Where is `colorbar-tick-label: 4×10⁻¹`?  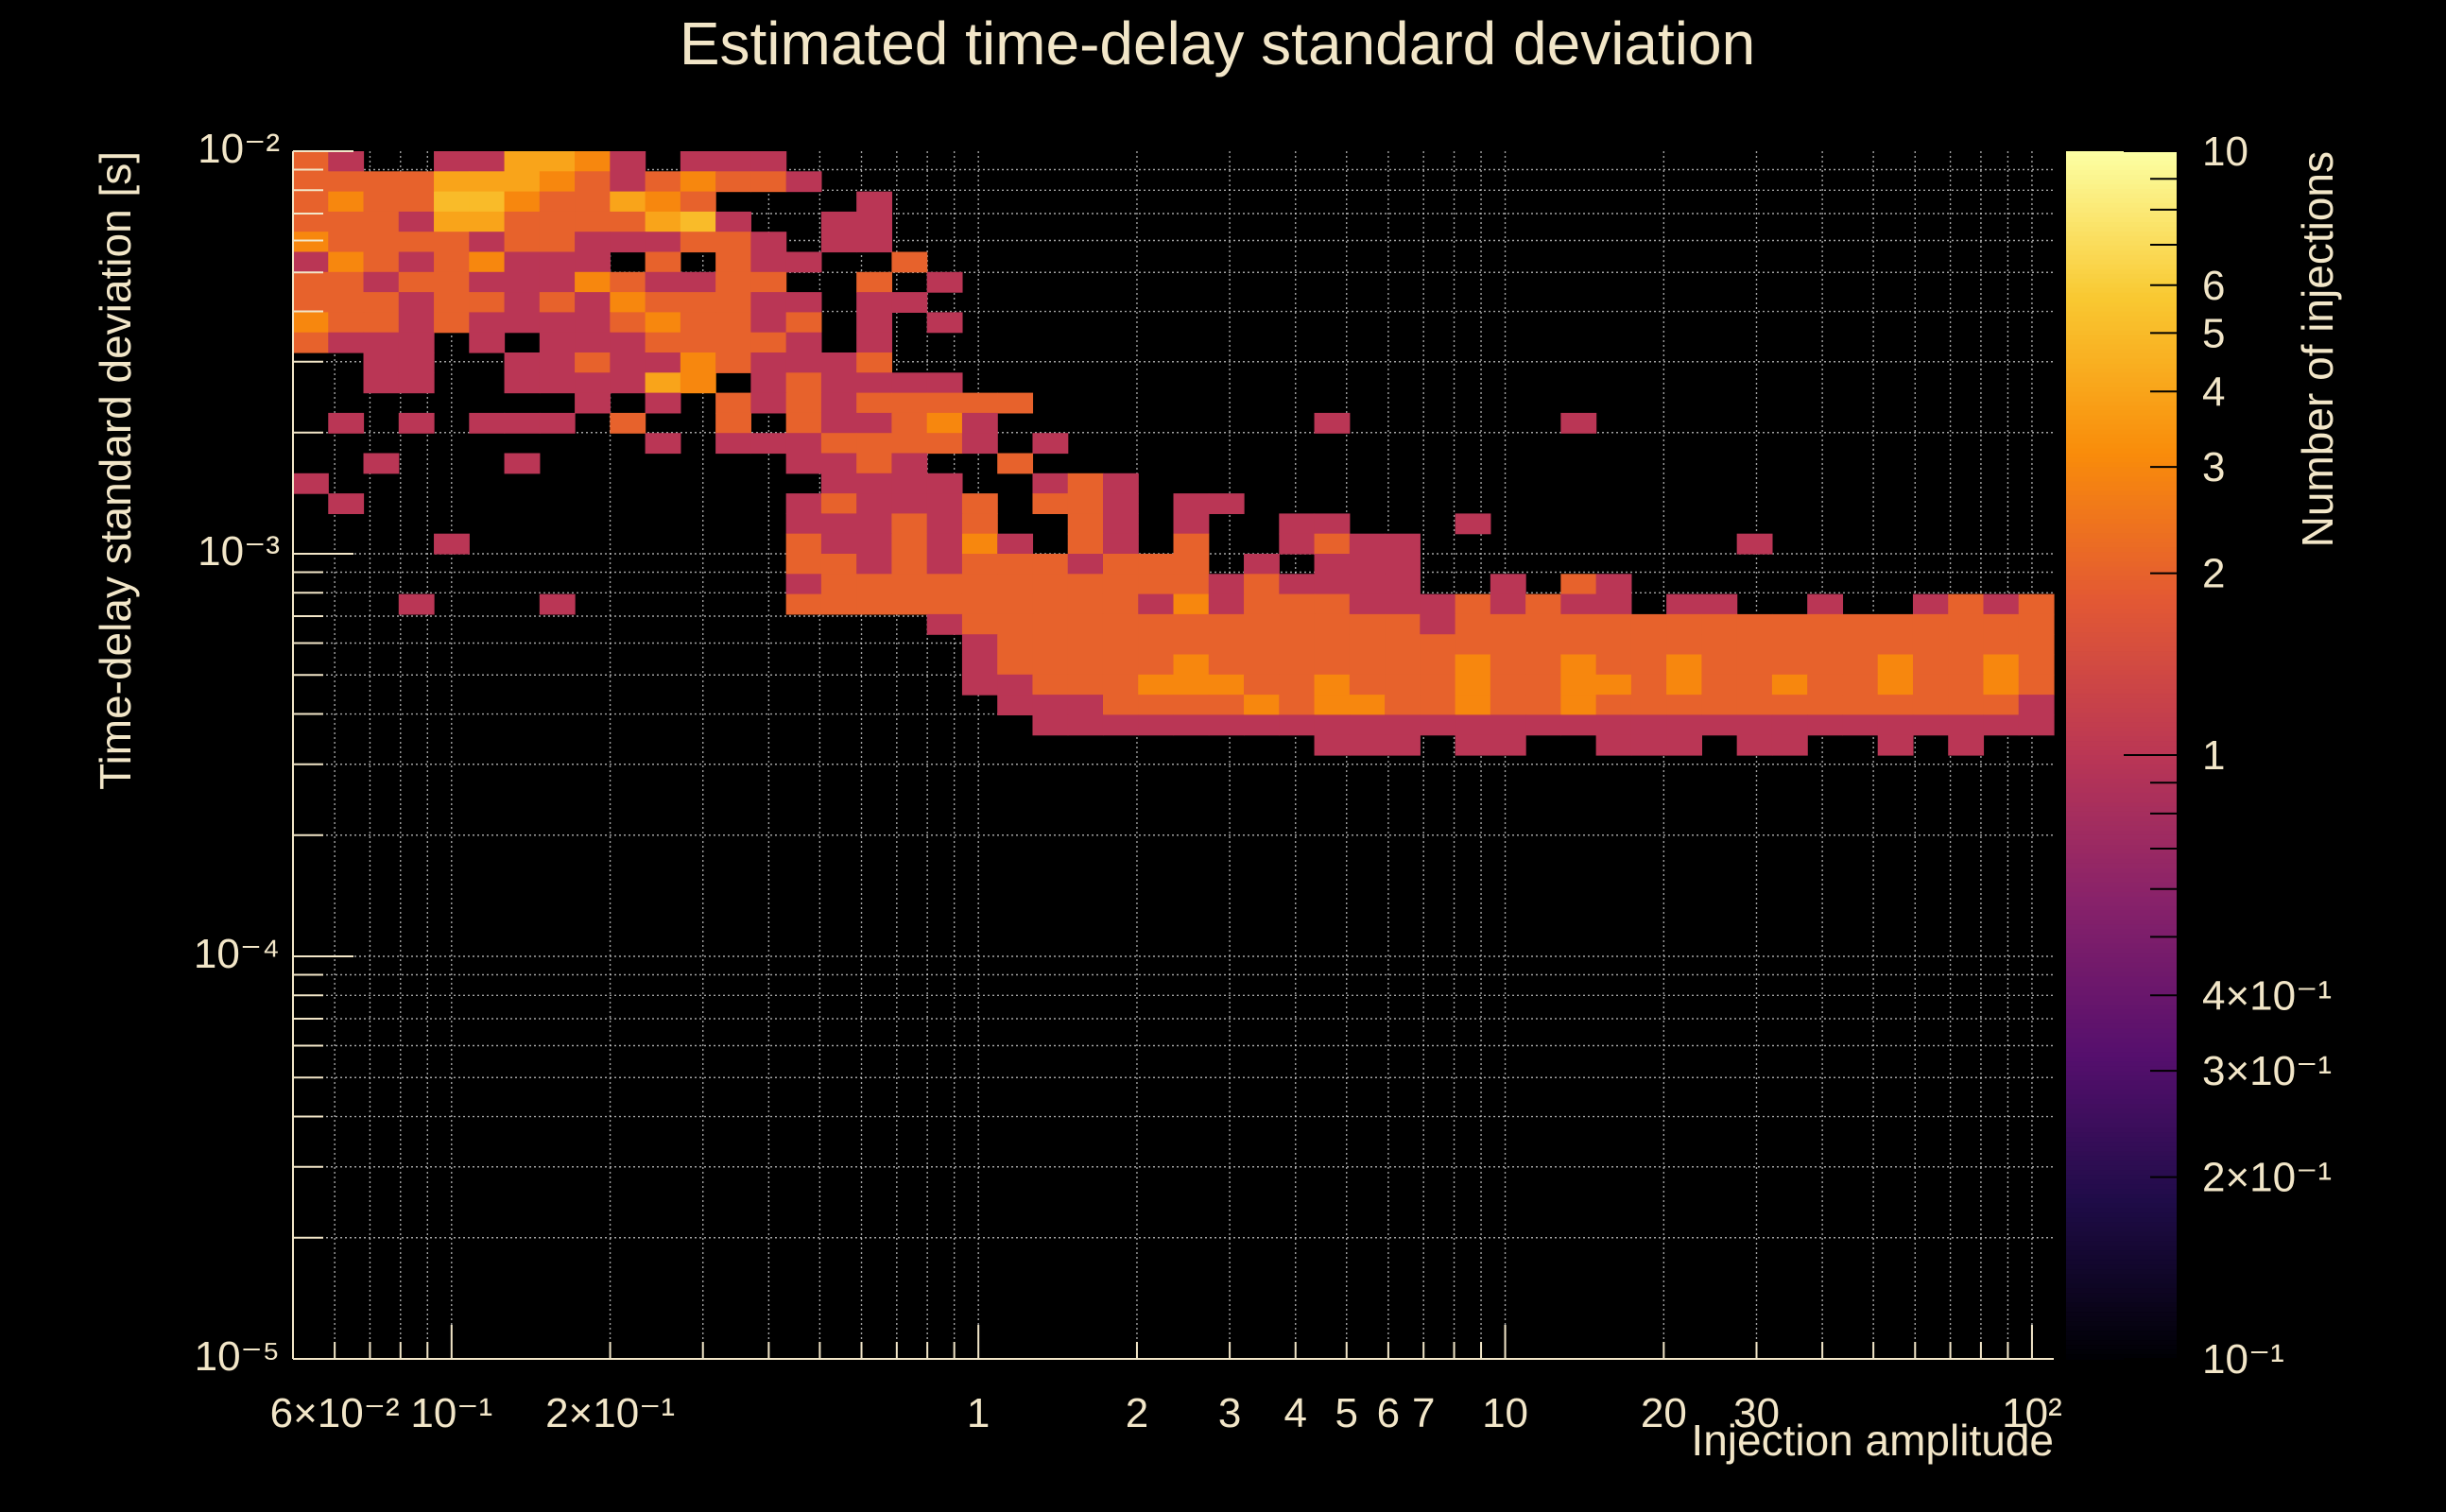 colorbar-tick-label: 4×10⁻¹ is located at coordinates (2267, 995).